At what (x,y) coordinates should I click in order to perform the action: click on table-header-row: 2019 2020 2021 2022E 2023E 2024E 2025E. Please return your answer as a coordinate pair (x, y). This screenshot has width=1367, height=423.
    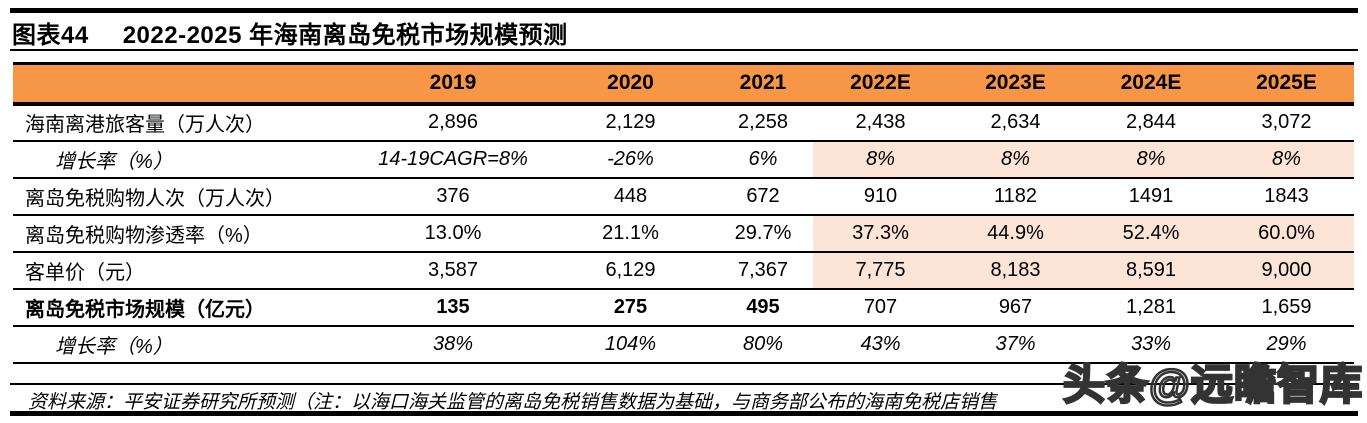
    Looking at the image, I should click on (683, 84).